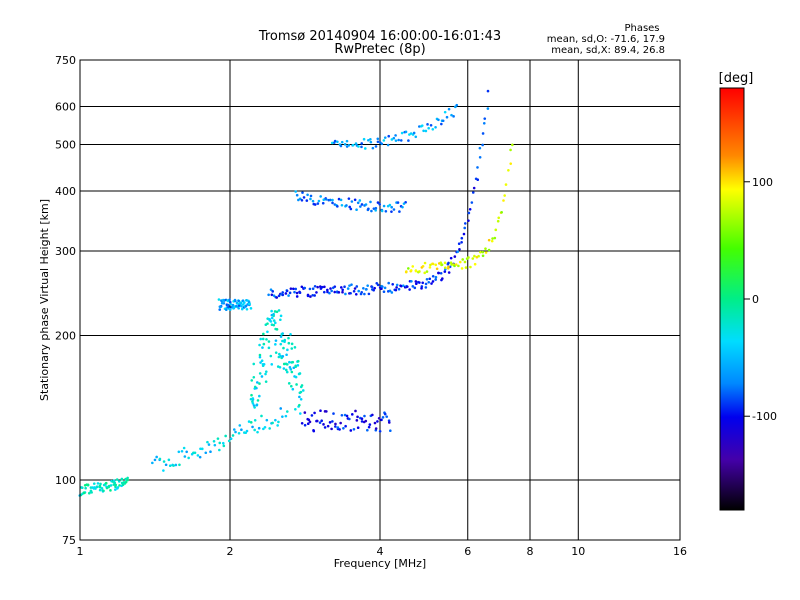  Describe the element at coordinates (69, 540) in the screenshot. I see `y-tick-label: 75` at that location.